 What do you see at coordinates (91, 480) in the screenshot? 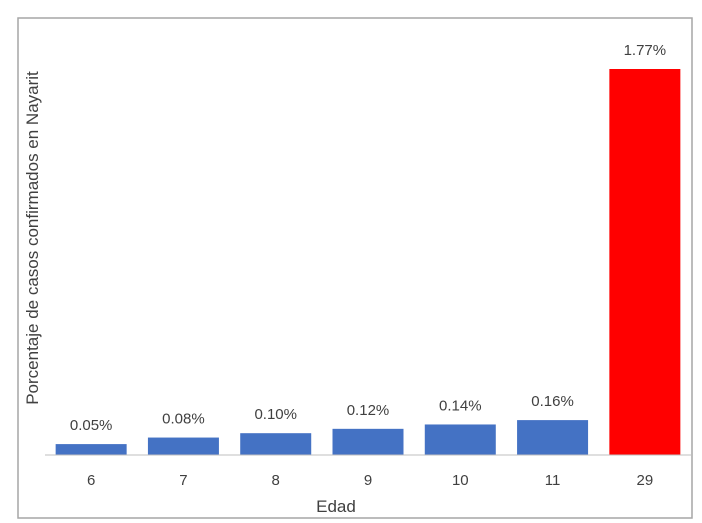
I see `x-tick-label-6: 6` at bounding box center [91, 480].